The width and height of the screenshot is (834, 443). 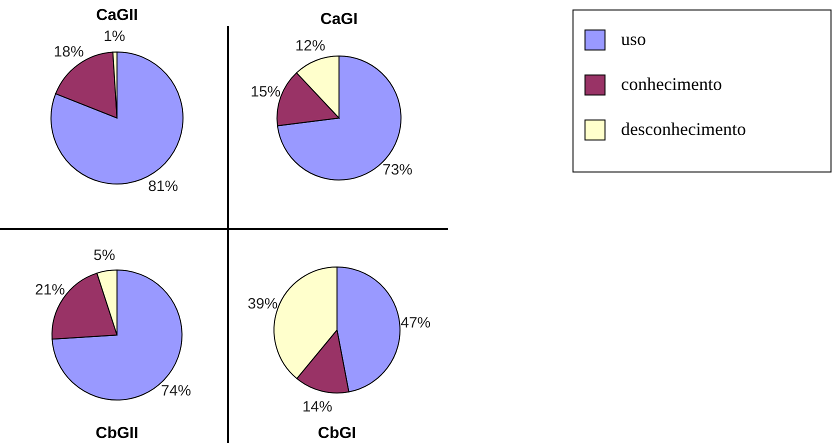 What do you see at coordinates (397, 170) in the screenshot?
I see `data-label: 73%` at bounding box center [397, 170].